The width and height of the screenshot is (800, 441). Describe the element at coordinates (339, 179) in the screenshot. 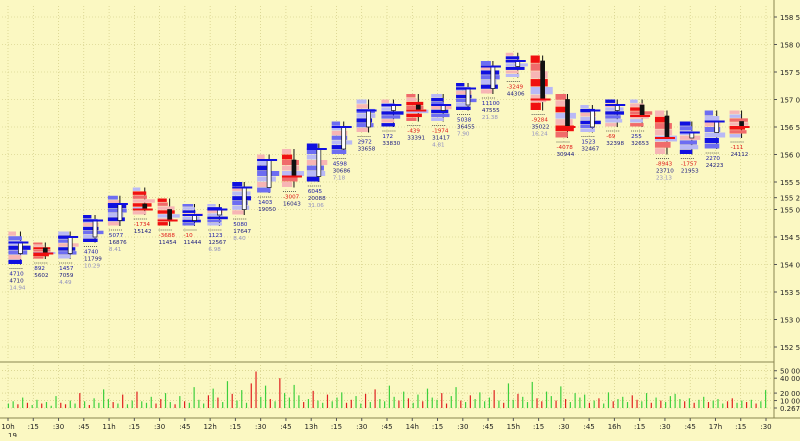

I see `bar-extra-label: 7.18` at that location.